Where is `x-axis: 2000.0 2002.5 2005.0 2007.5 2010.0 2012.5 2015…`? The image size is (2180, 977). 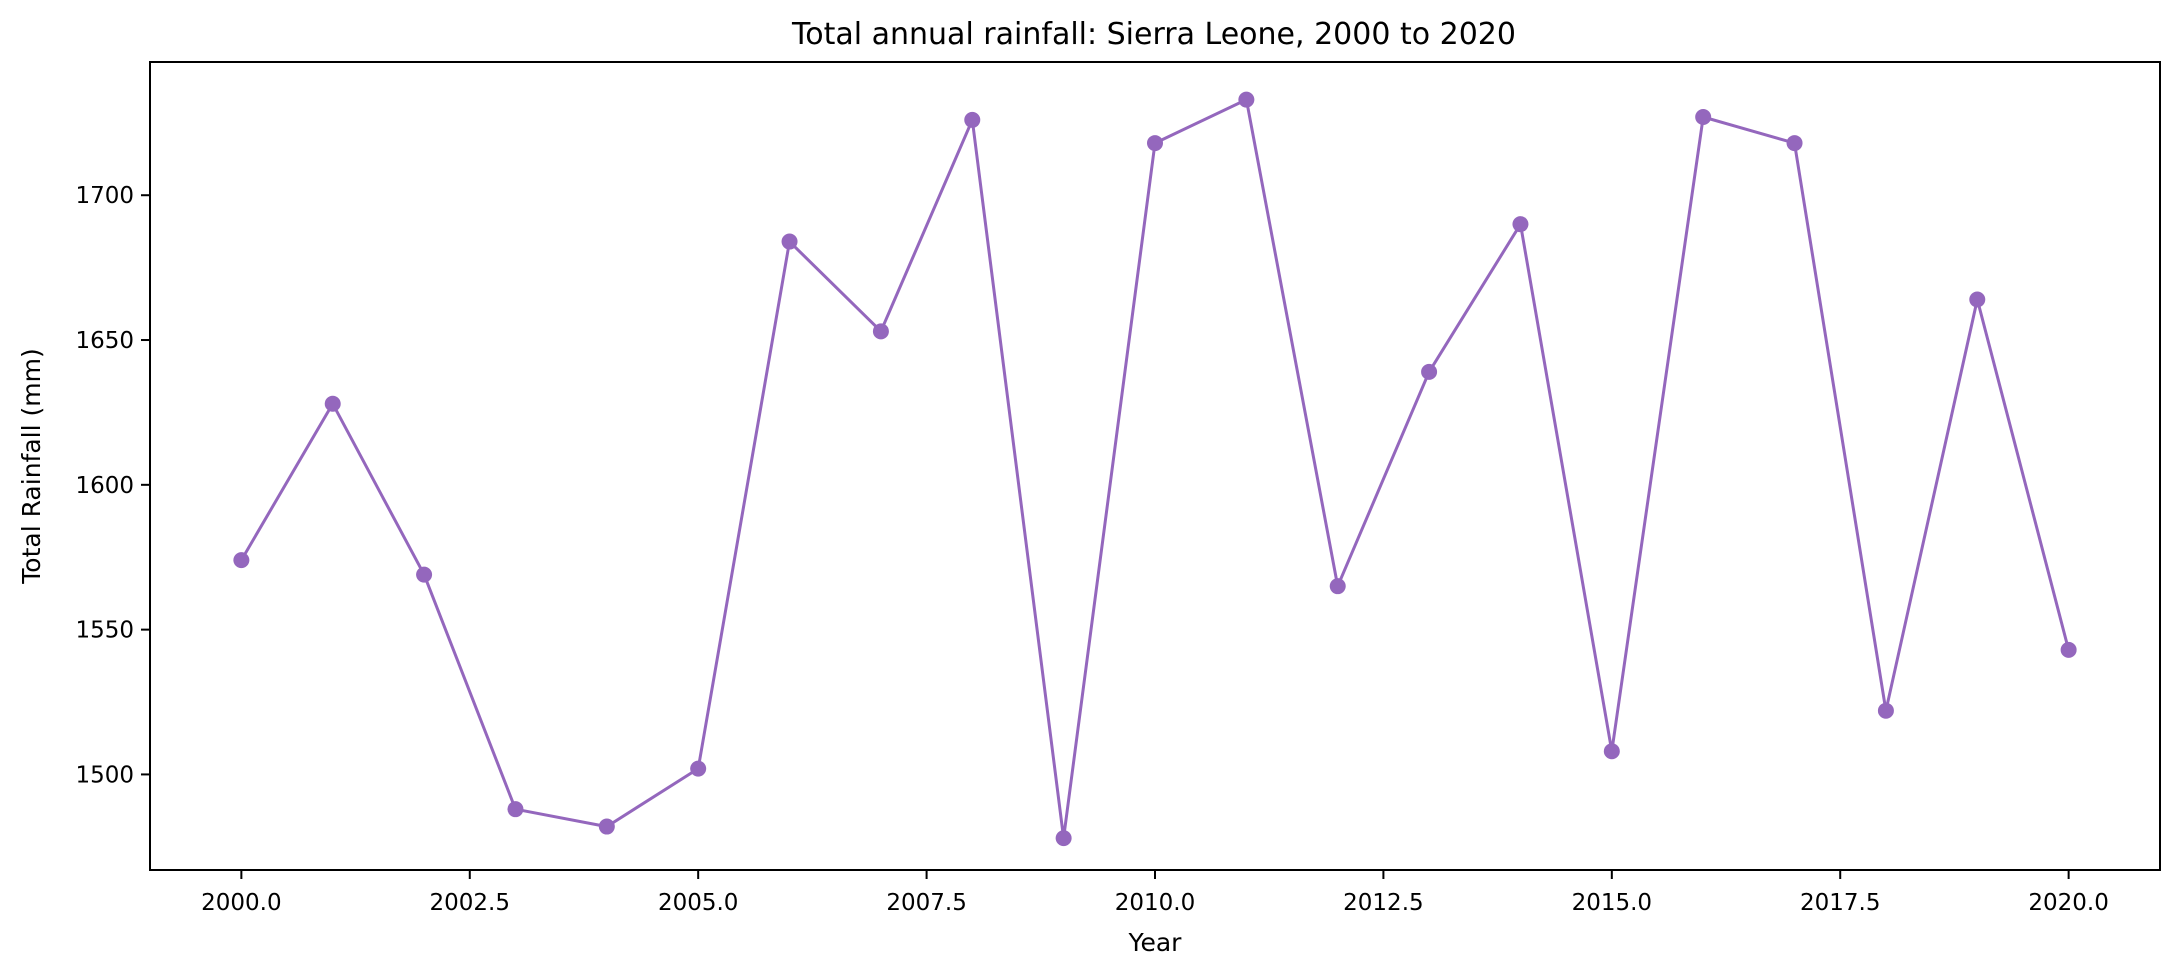 x-axis: 2000.0 2002.5 2005.0 2007.5 2010.0 2012.5 2015… is located at coordinates (1155, 893).